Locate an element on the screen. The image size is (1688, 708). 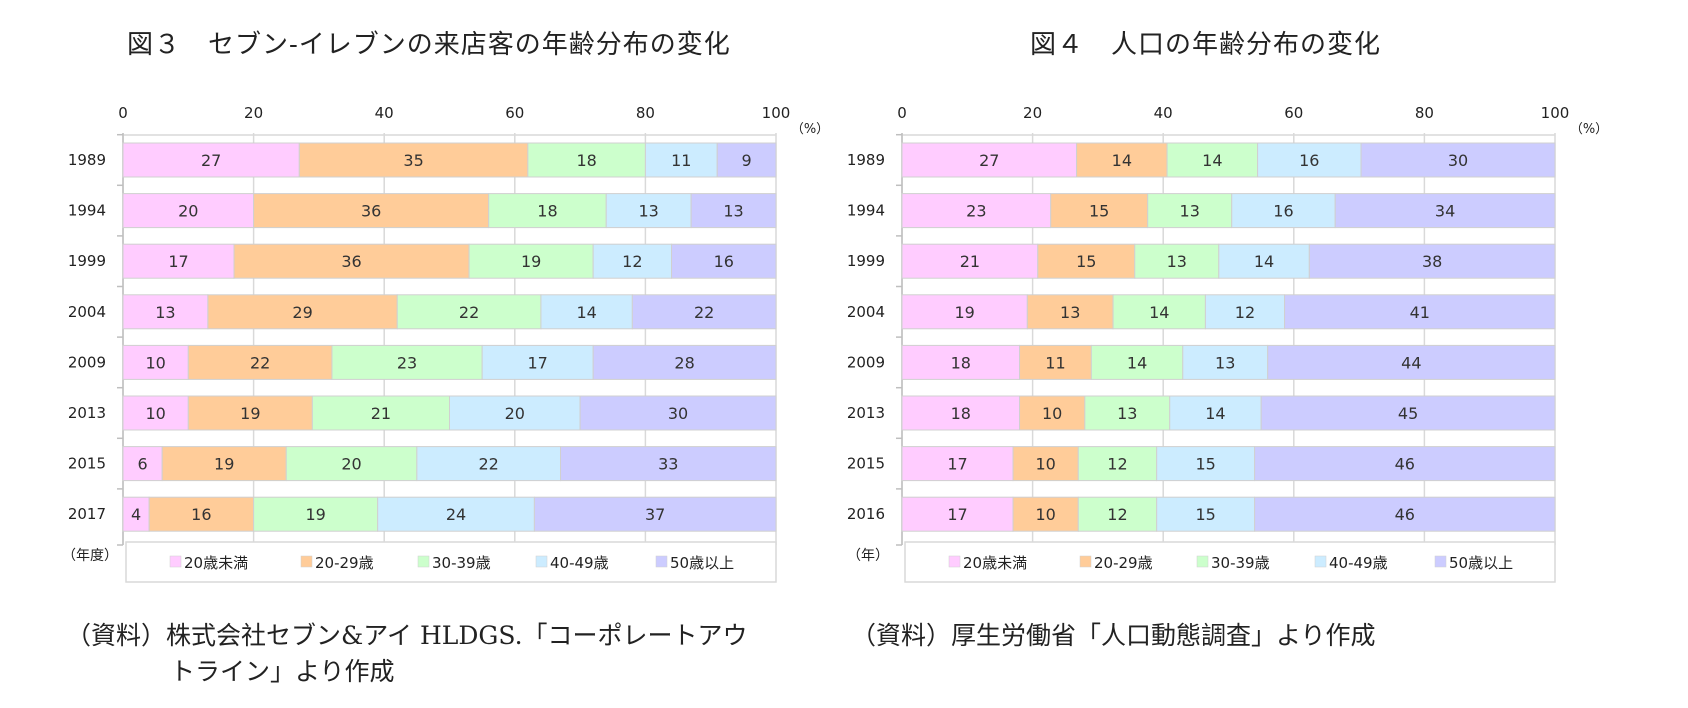
data-label: 4 is located at coordinates (136, 514).